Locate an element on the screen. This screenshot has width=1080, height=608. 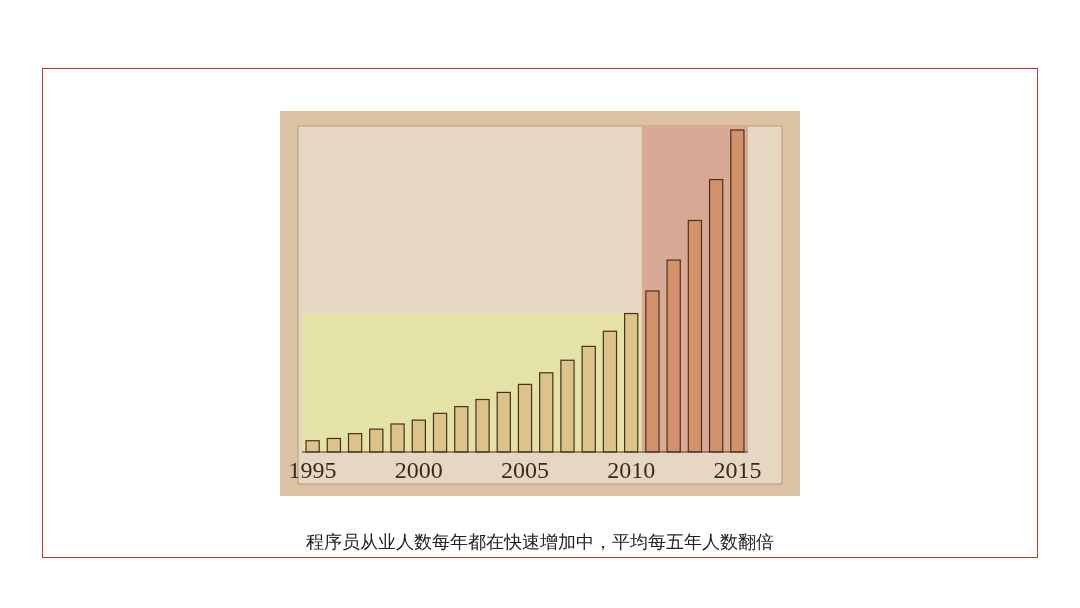
text: 程序员从业人数每年都在快速增加中，平均每五年人数翻倍 is located at coordinates (540, 541).